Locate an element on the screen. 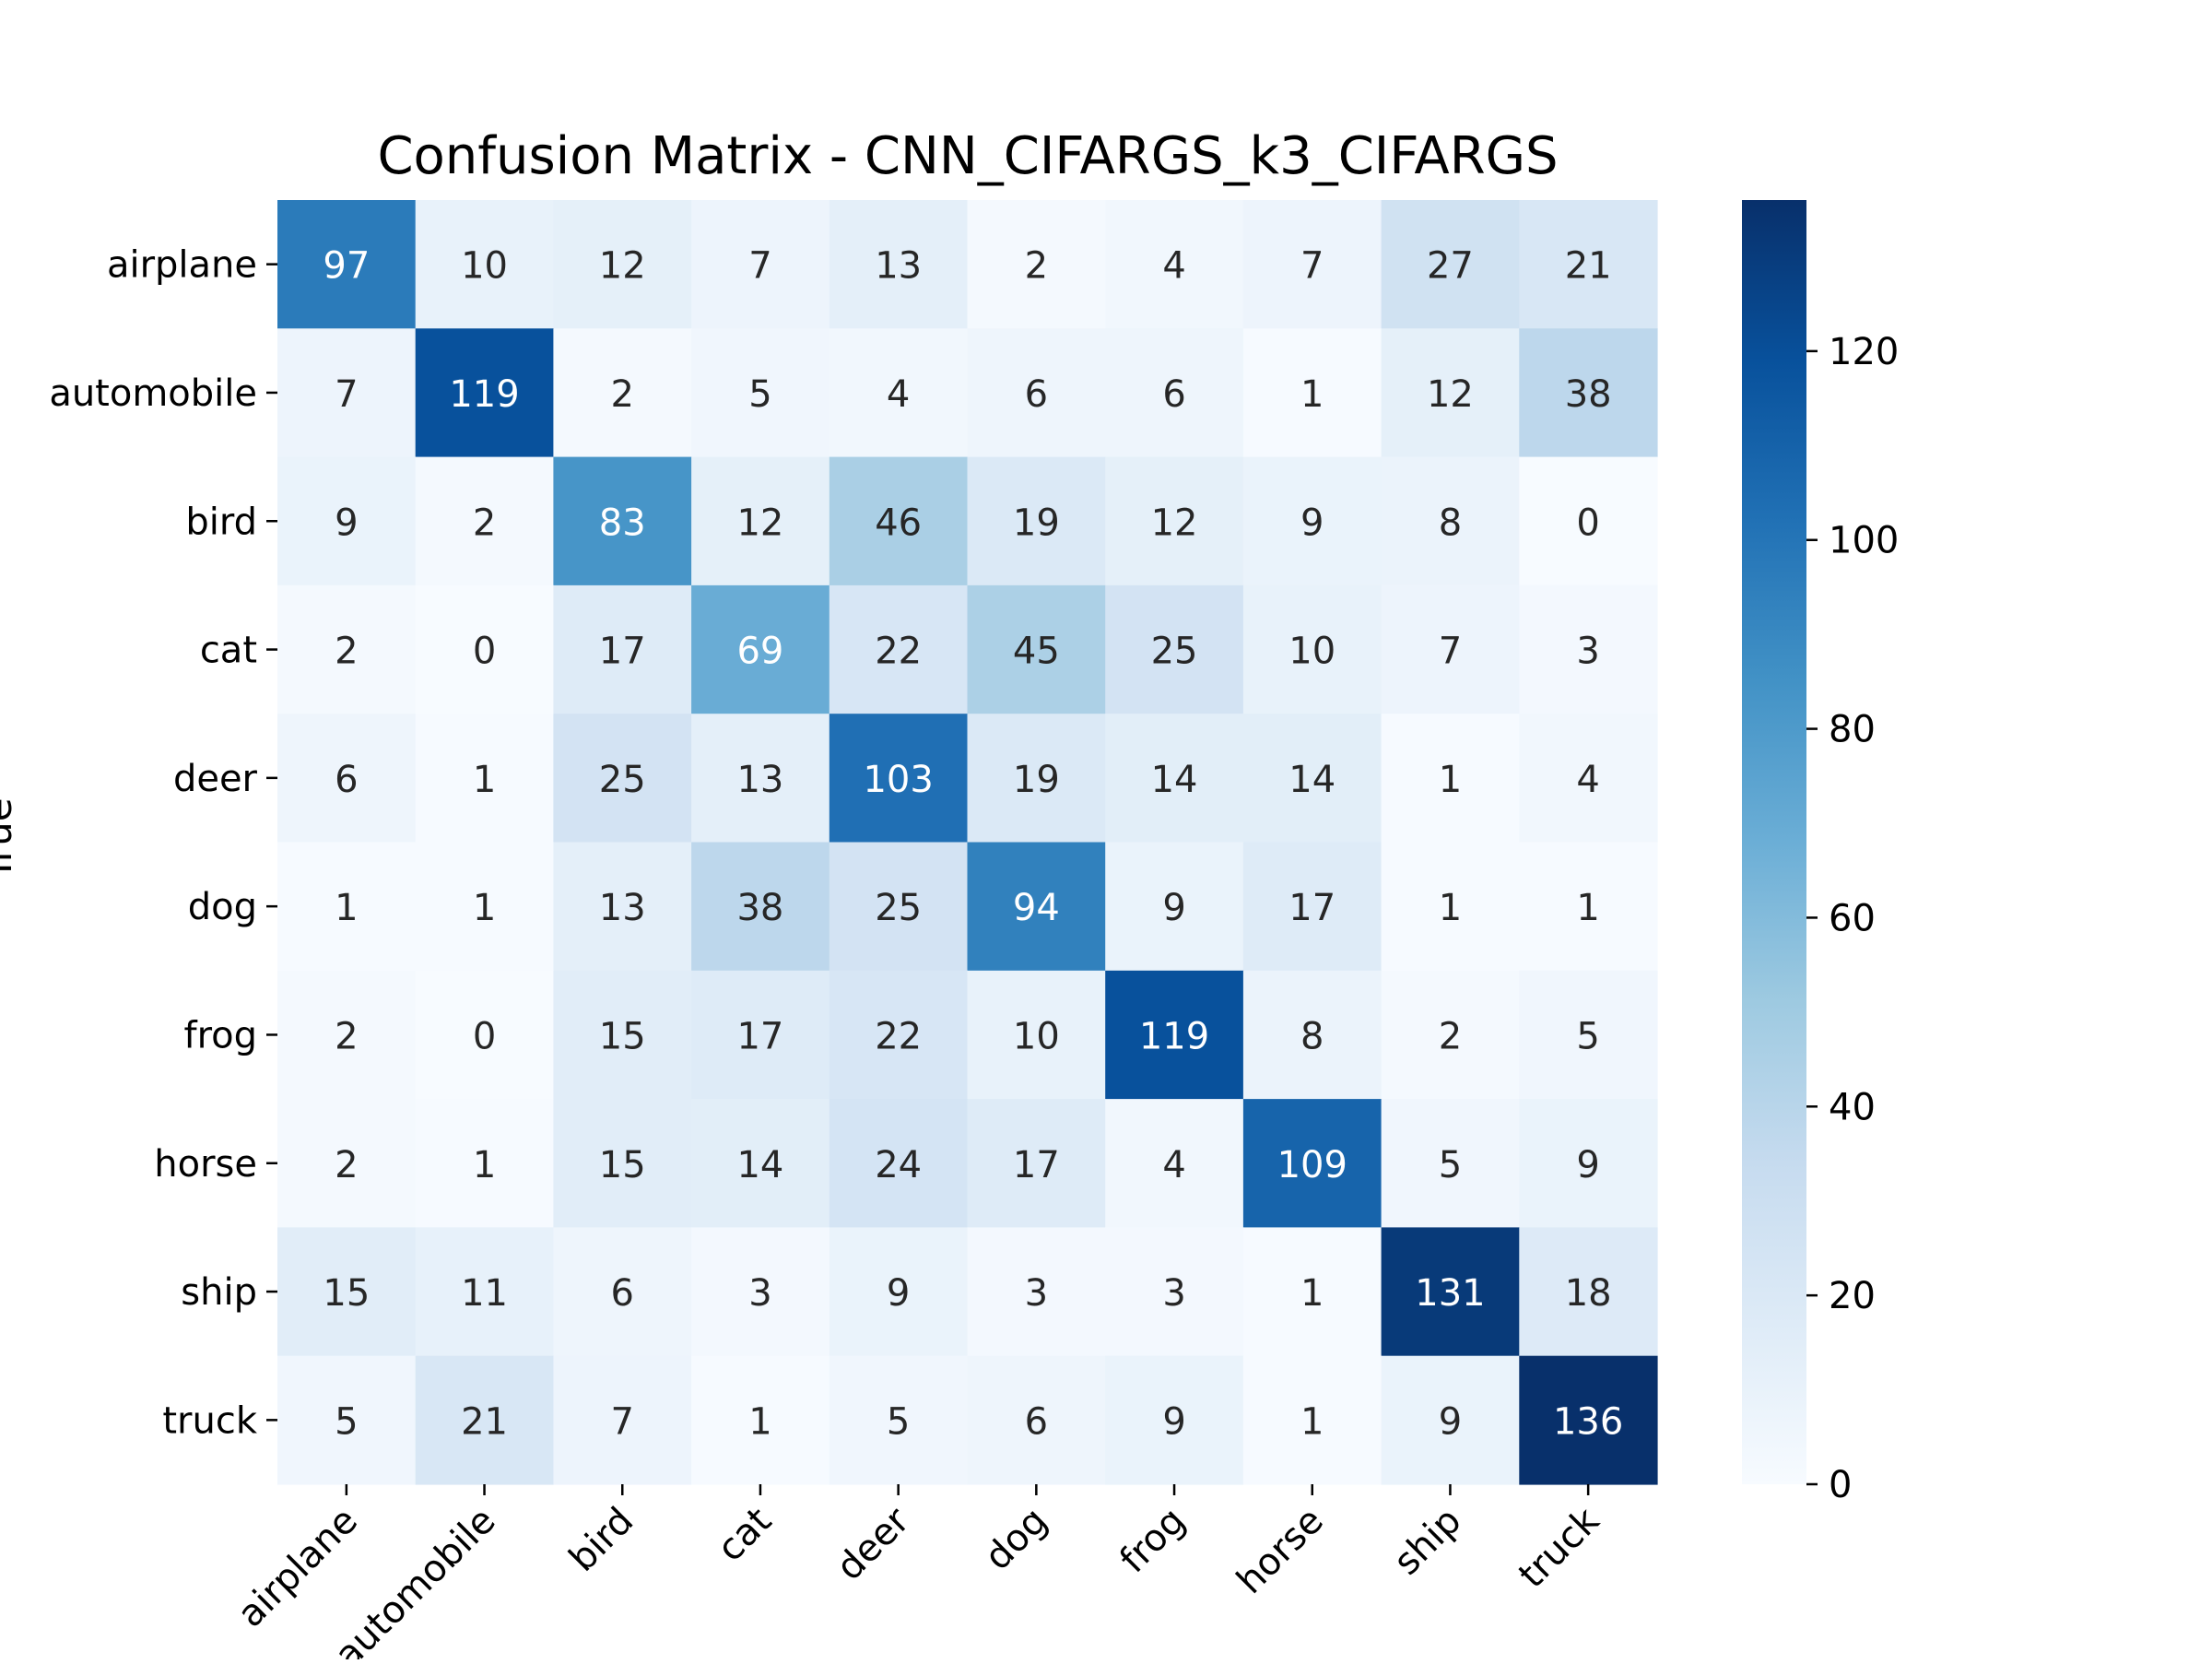  y-tick-label: deer is located at coordinates (215, 779).